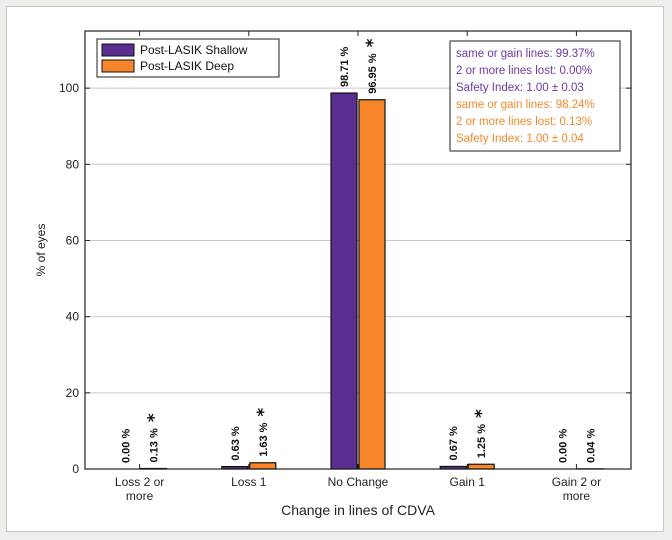  I want to click on y-axis-title: % of eyes, so click(41, 250).